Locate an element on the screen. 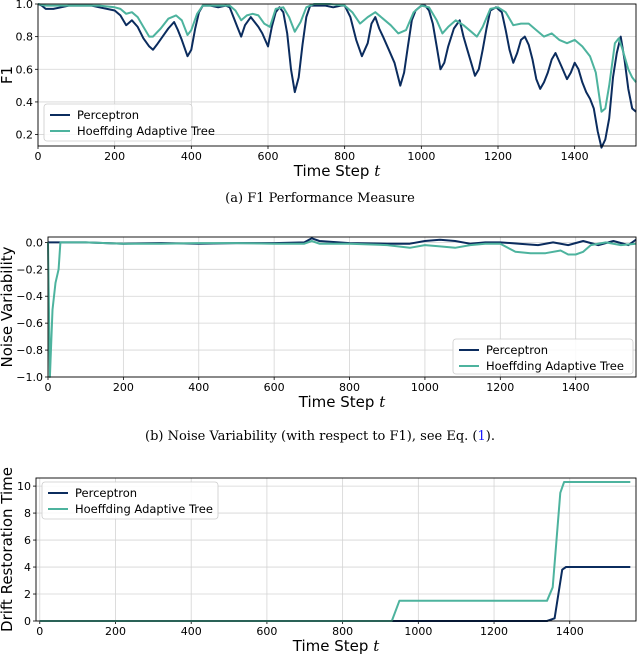  y-tick-label: −1.0 is located at coordinates (29, 377).